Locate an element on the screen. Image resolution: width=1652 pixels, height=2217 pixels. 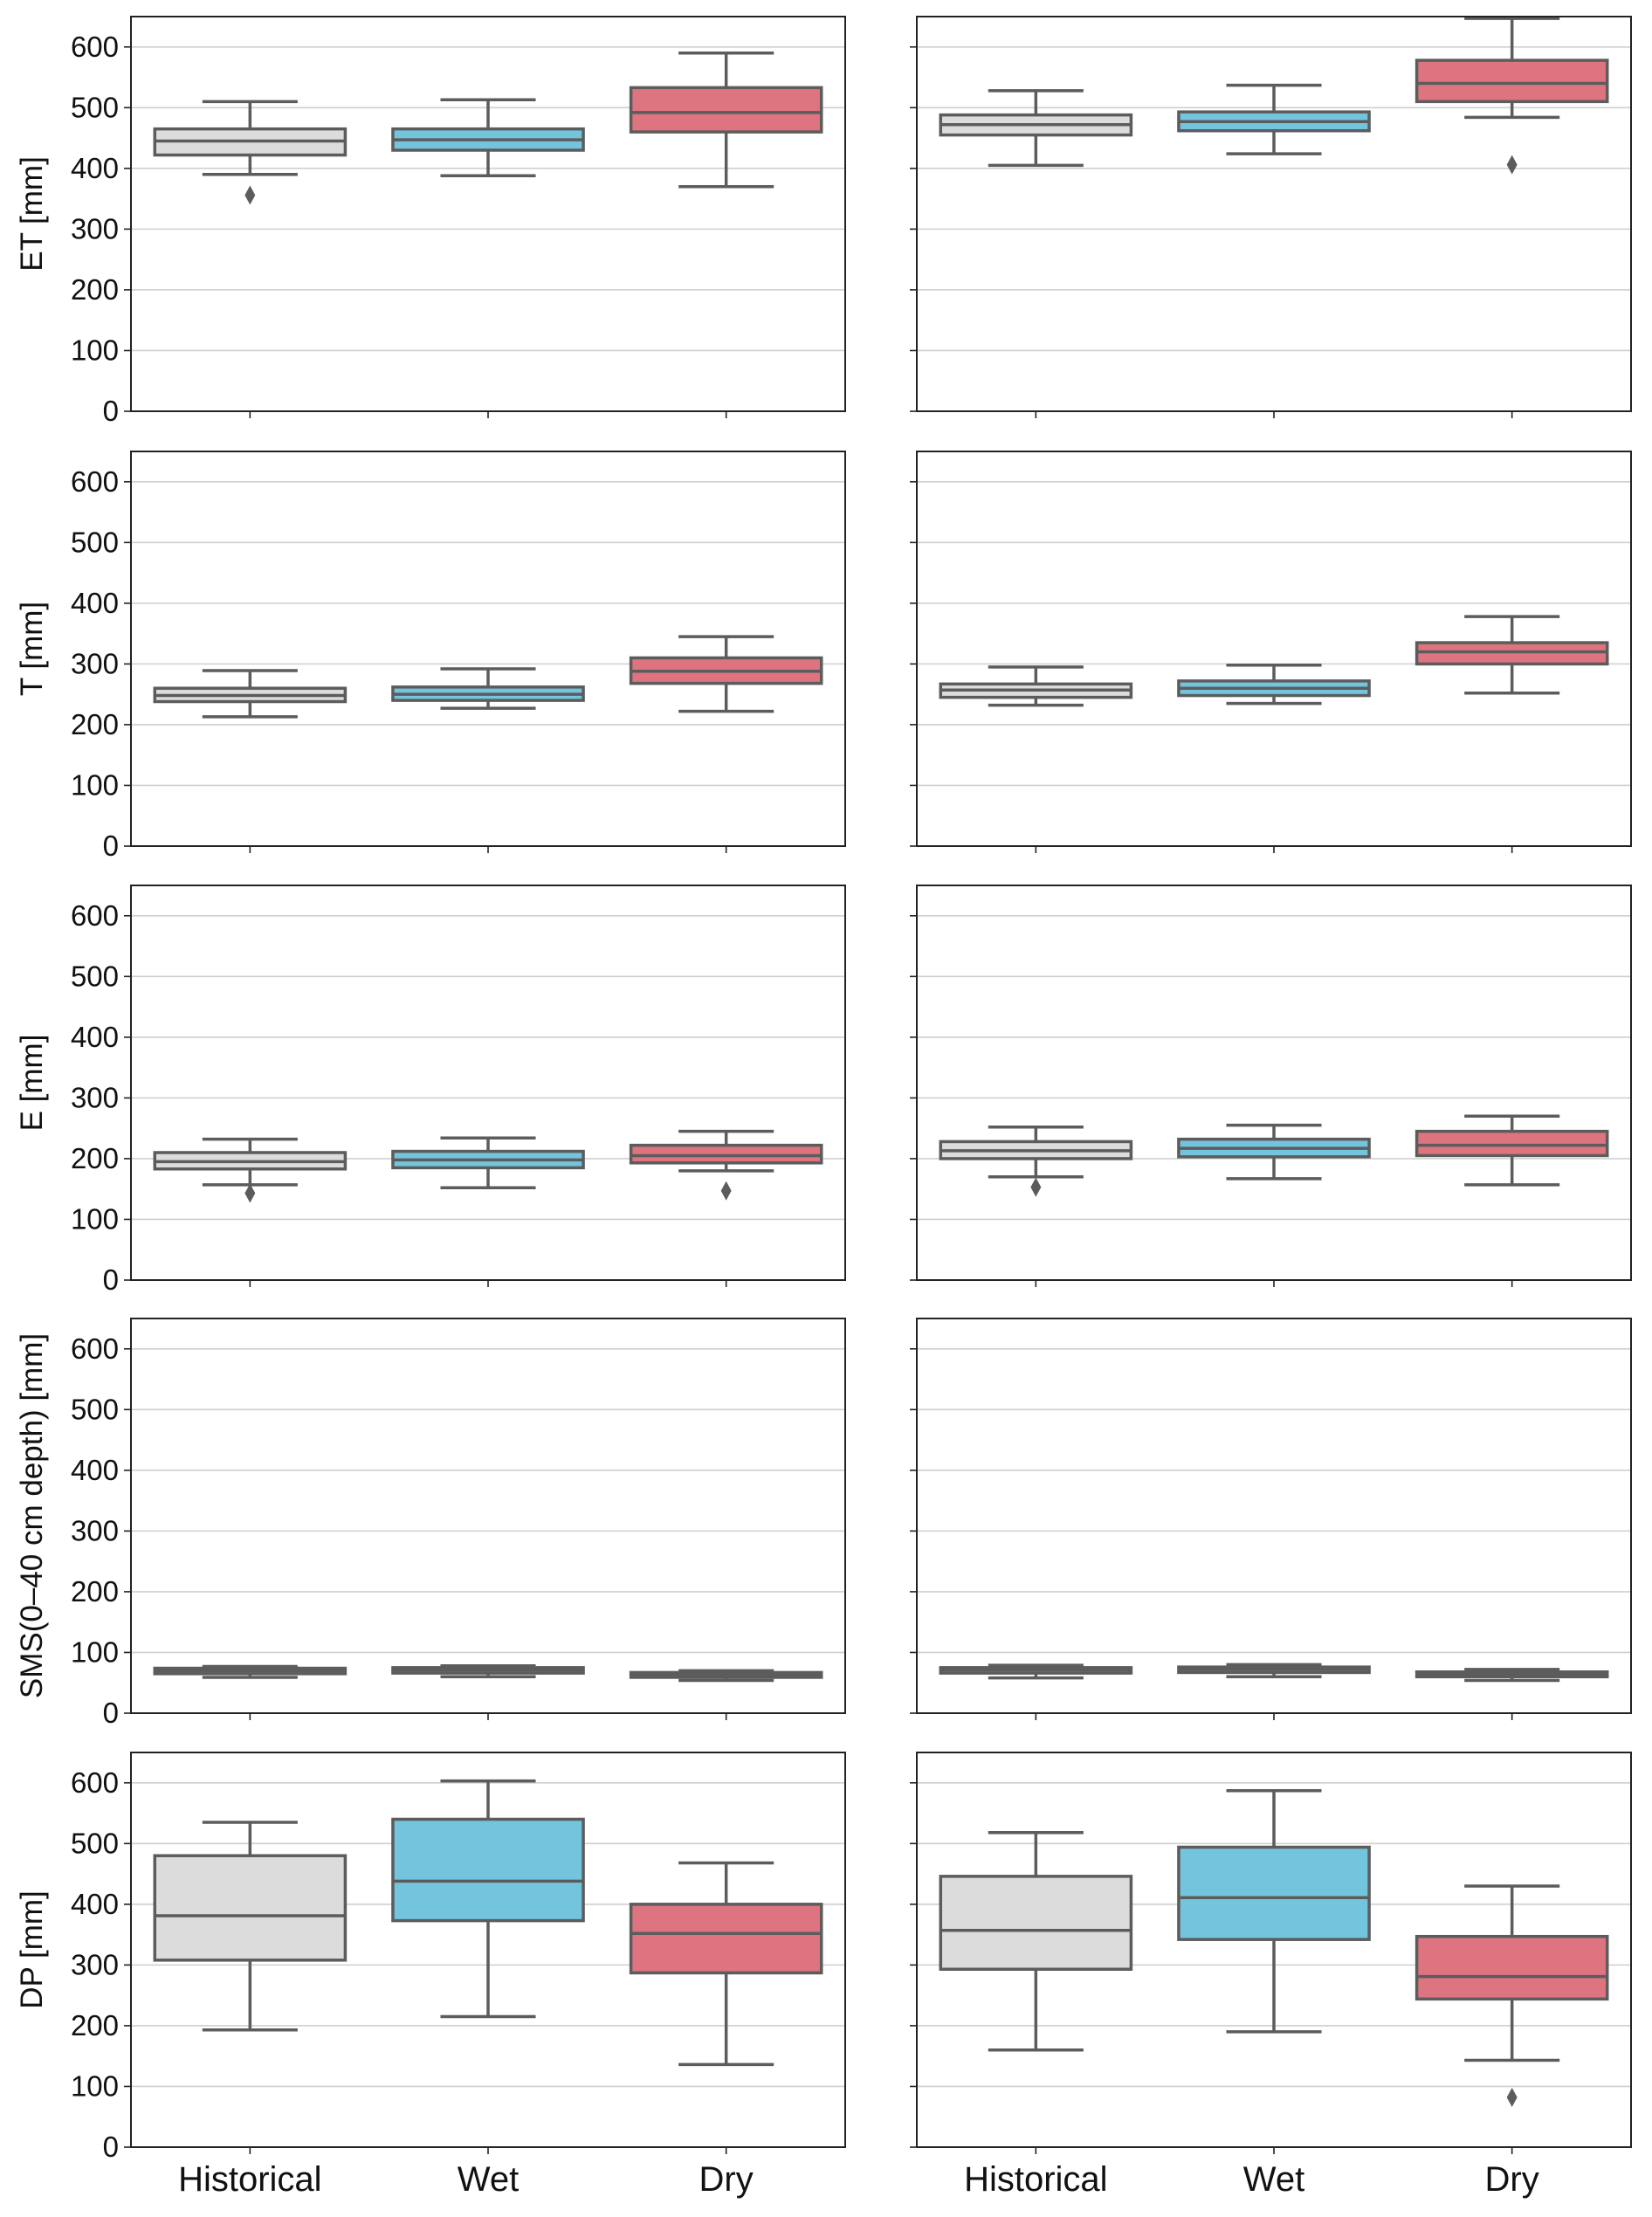
panel-3-0: 0 100 200 300 400 500 600 is located at coordinates (458, 1523).